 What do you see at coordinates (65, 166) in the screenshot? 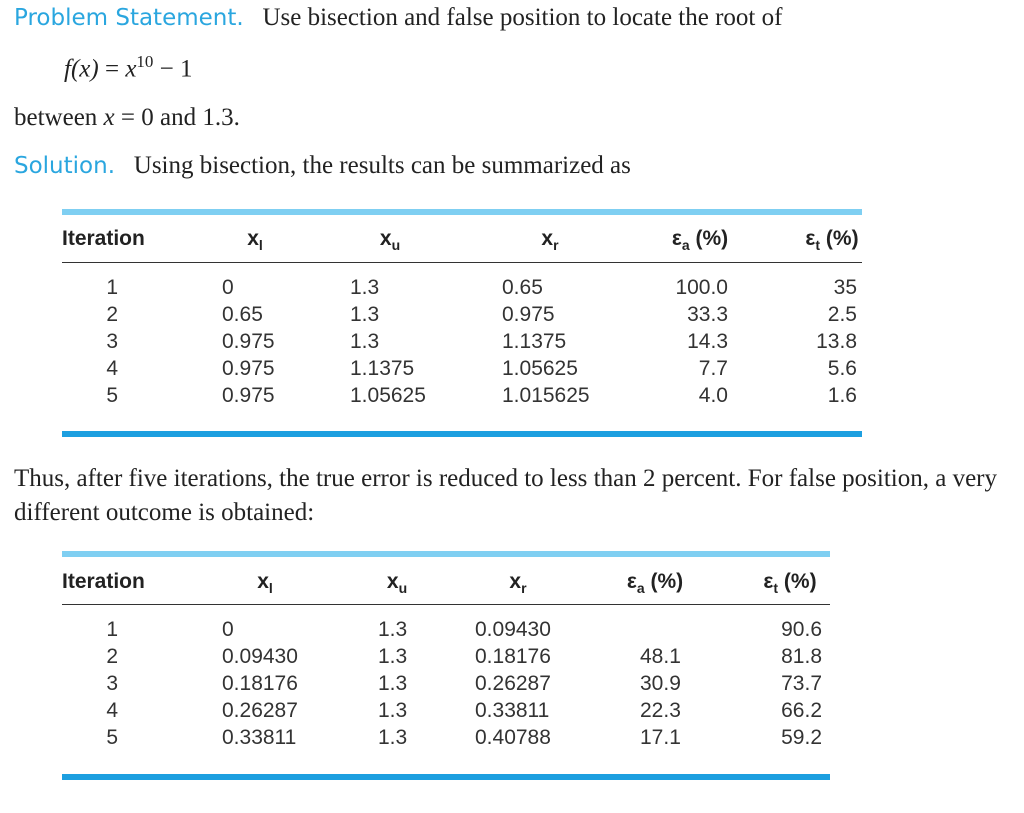
I see `solution-label: Solution.` at bounding box center [65, 166].